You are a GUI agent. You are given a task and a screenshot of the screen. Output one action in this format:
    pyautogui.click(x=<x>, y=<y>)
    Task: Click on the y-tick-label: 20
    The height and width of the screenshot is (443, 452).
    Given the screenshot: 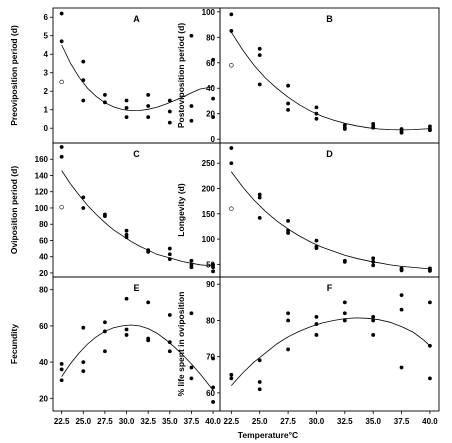 What is the action you would take?
    pyautogui.click(x=210, y=114)
    